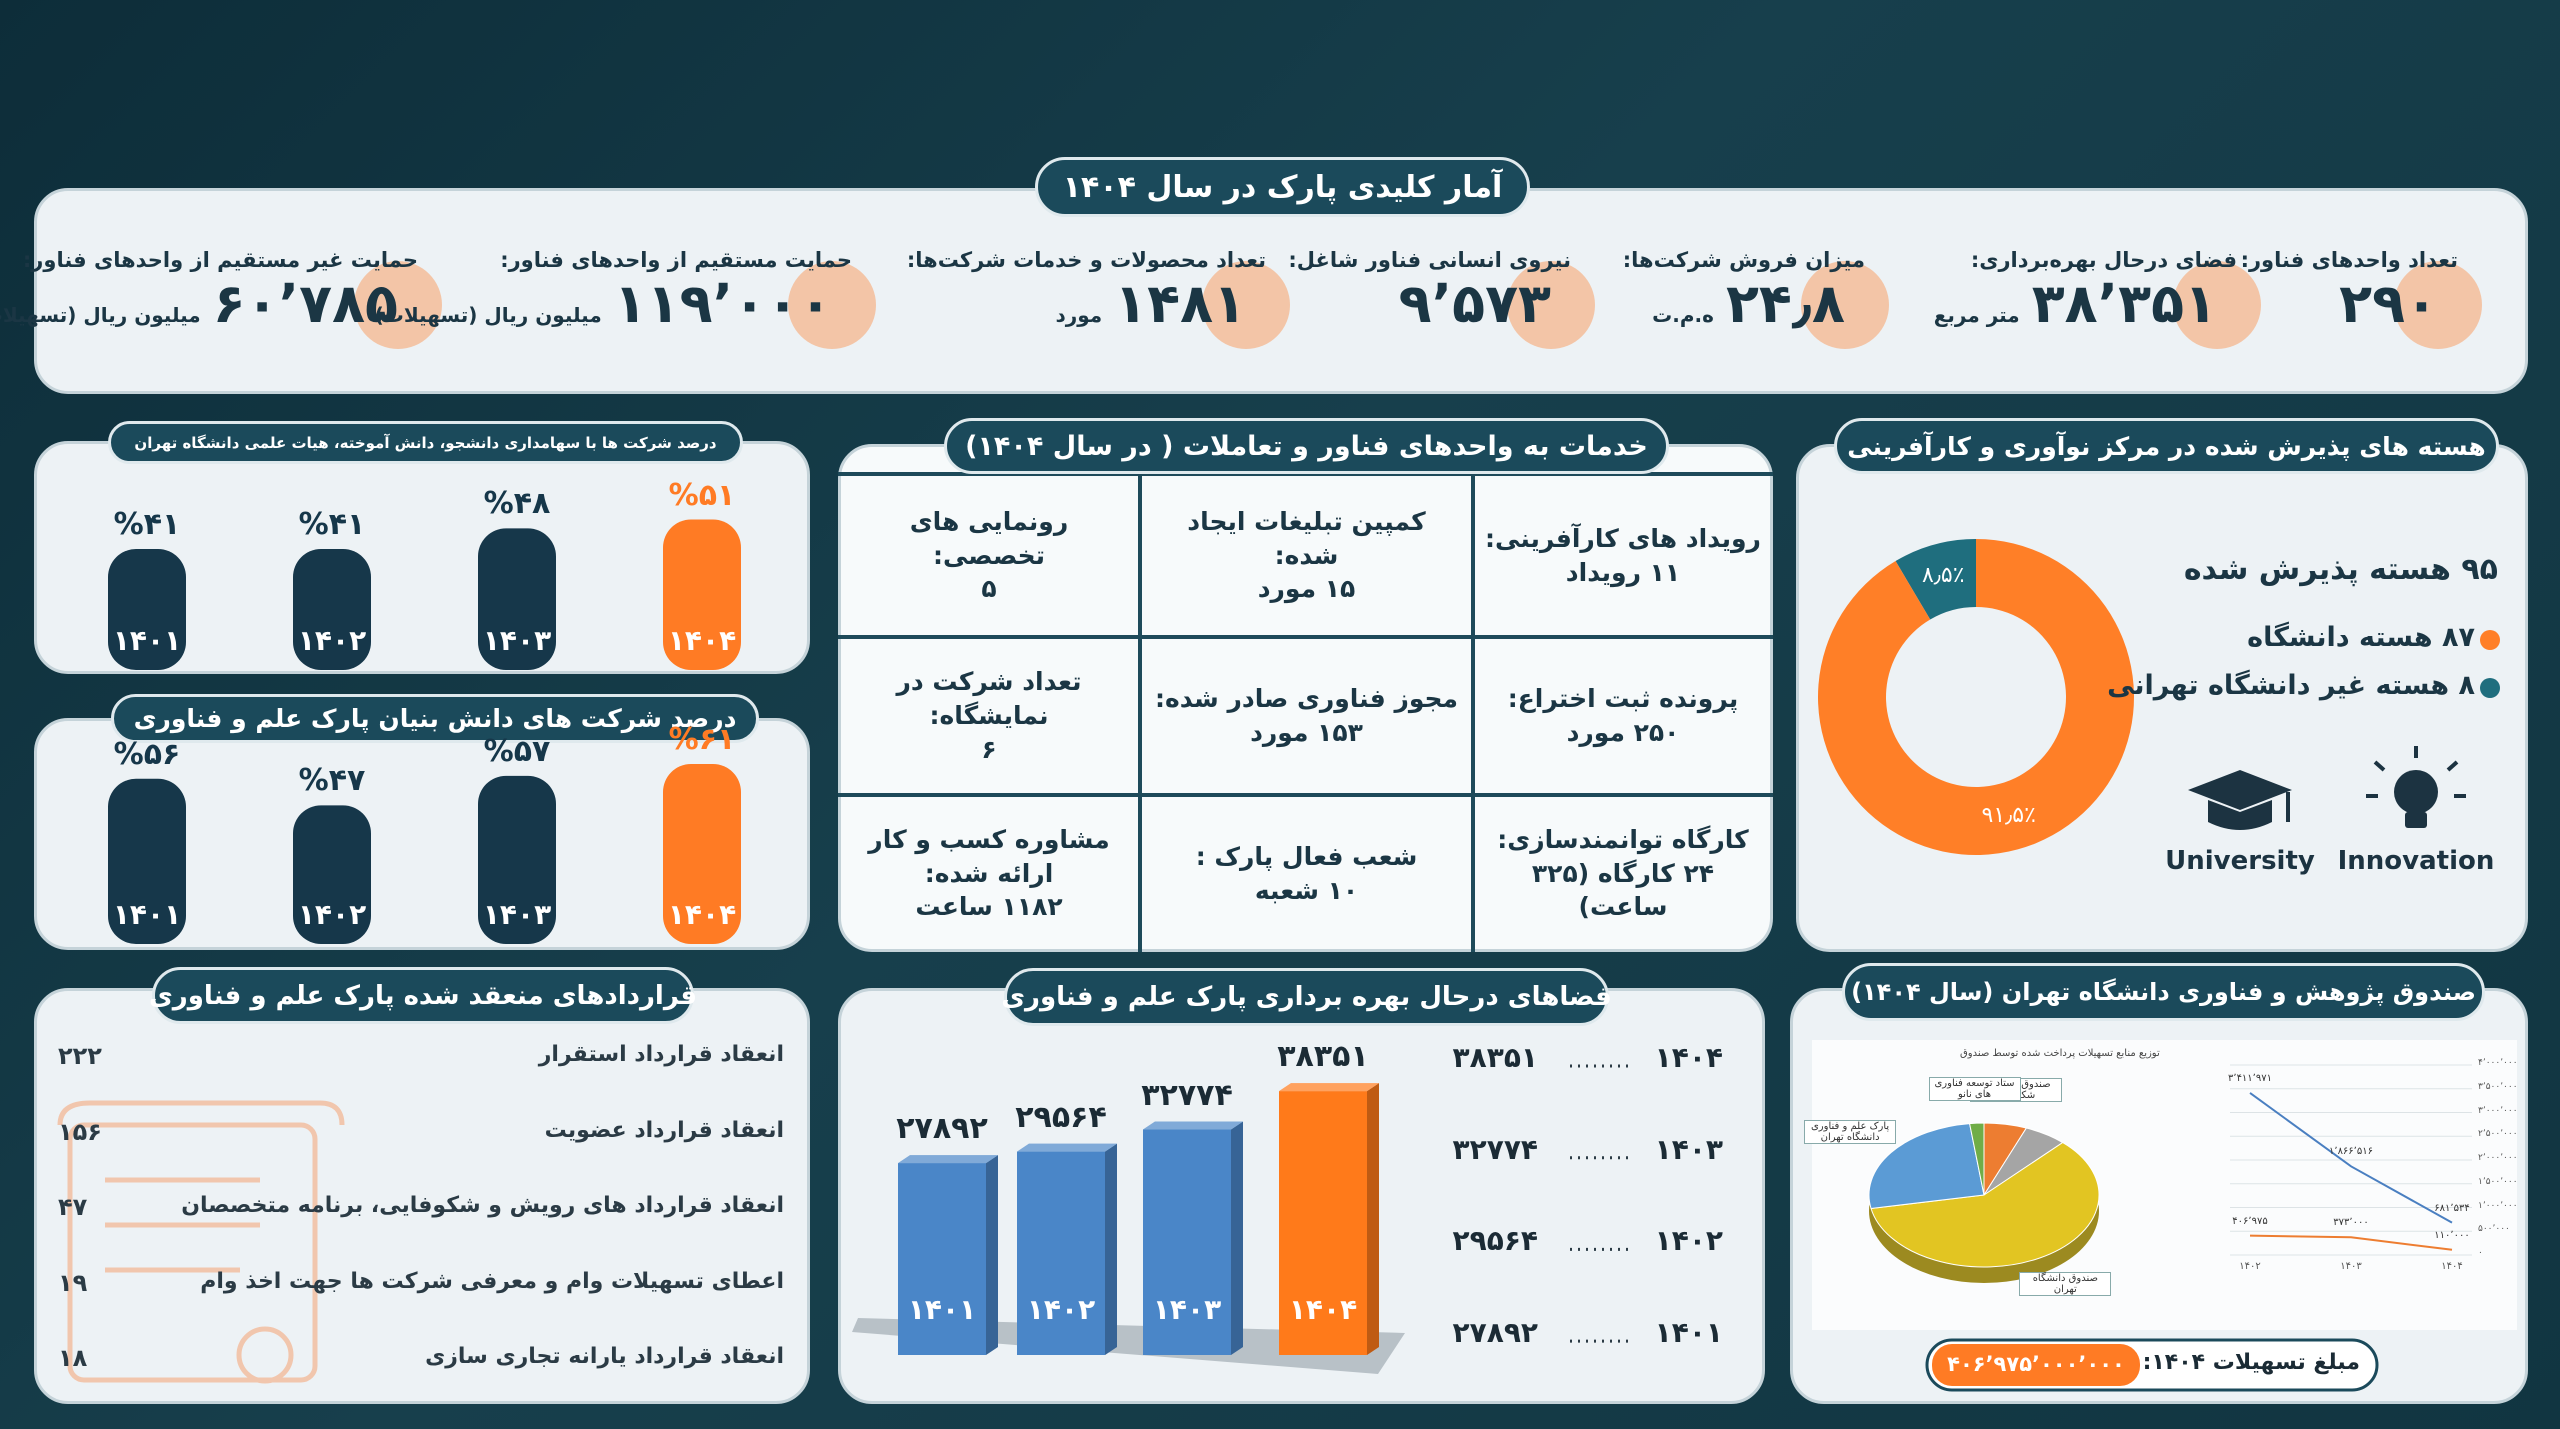 This screenshot has height=1429, width=2560. What do you see at coordinates (948, 1159) in the screenshot?
I see `bar-top` at bounding box center [948, 1159].